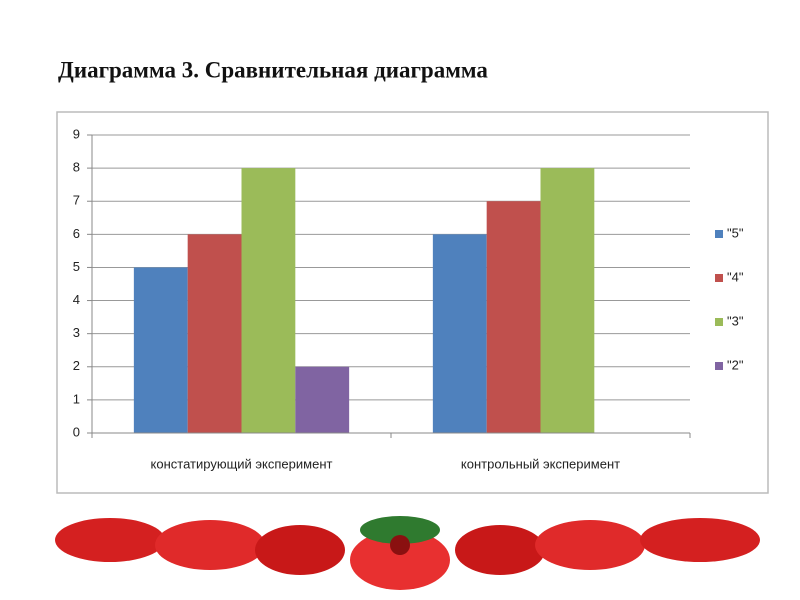  Describe the element at coordinates (540, 463) in the screenshot. I see `x-tick-label: контрольный эксперимент` at that location.